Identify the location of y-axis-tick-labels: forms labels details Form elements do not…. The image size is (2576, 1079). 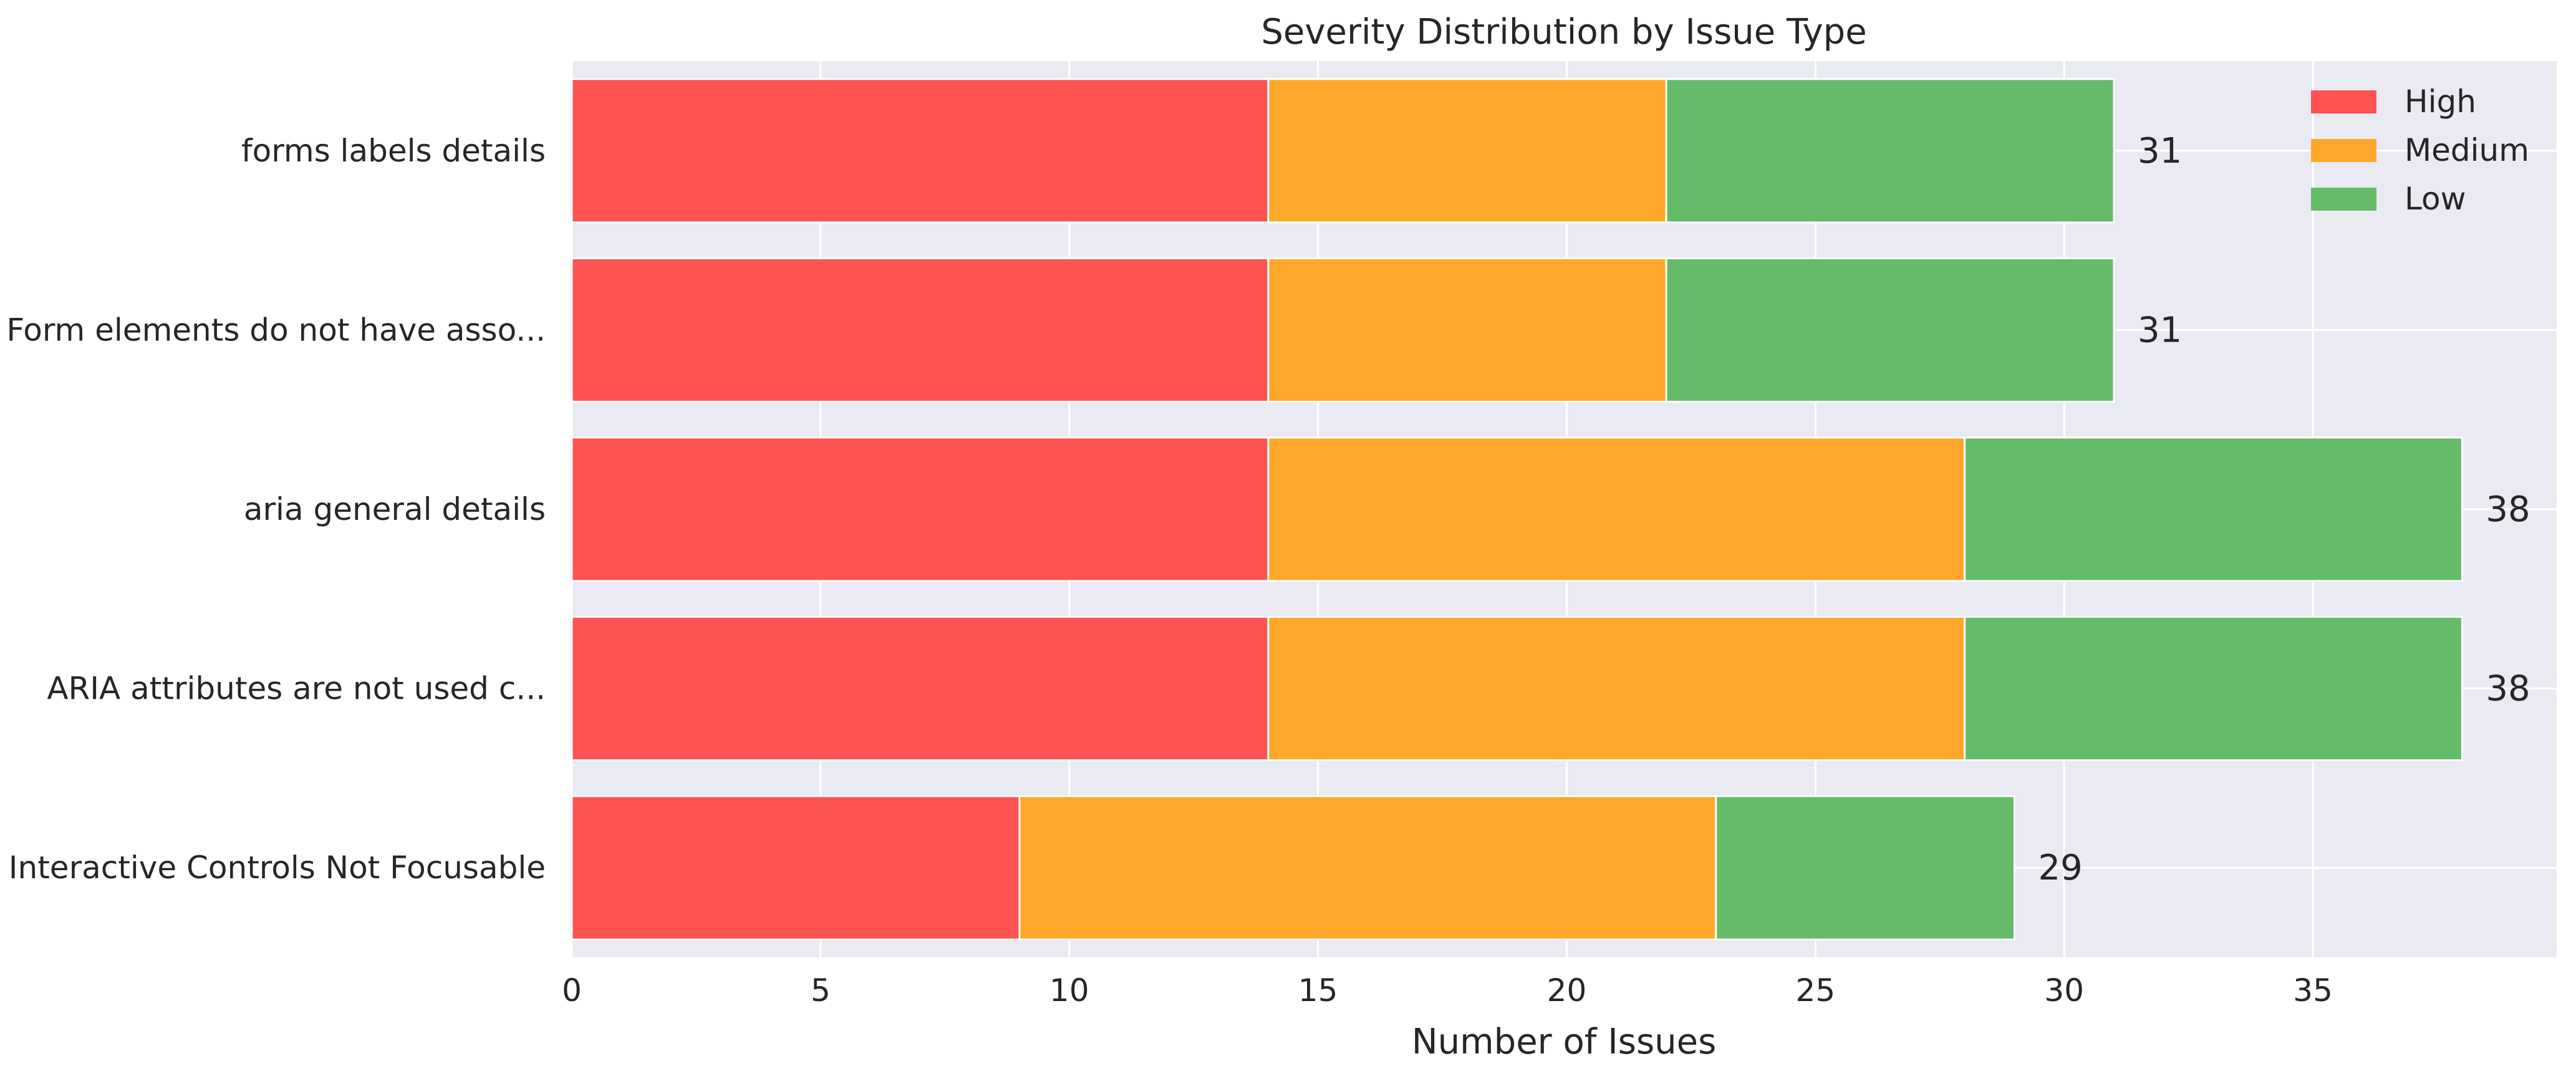
(276, 509).